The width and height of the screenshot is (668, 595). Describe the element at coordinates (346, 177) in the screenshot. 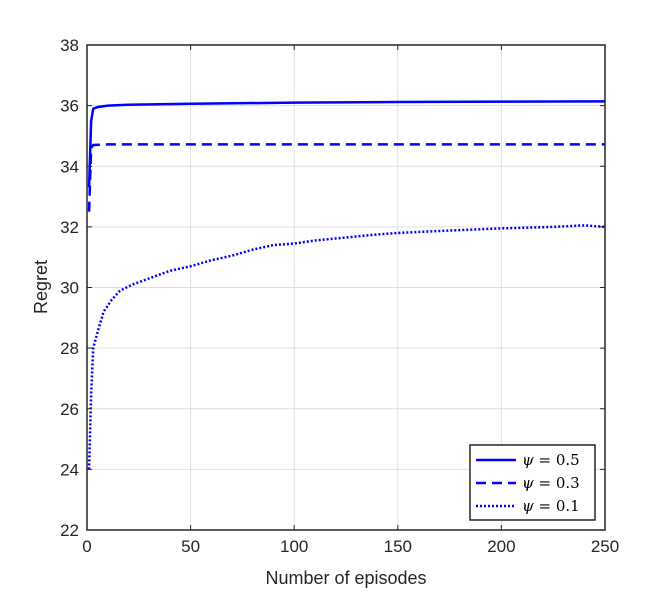

I see `series-line-dashed` at that location.